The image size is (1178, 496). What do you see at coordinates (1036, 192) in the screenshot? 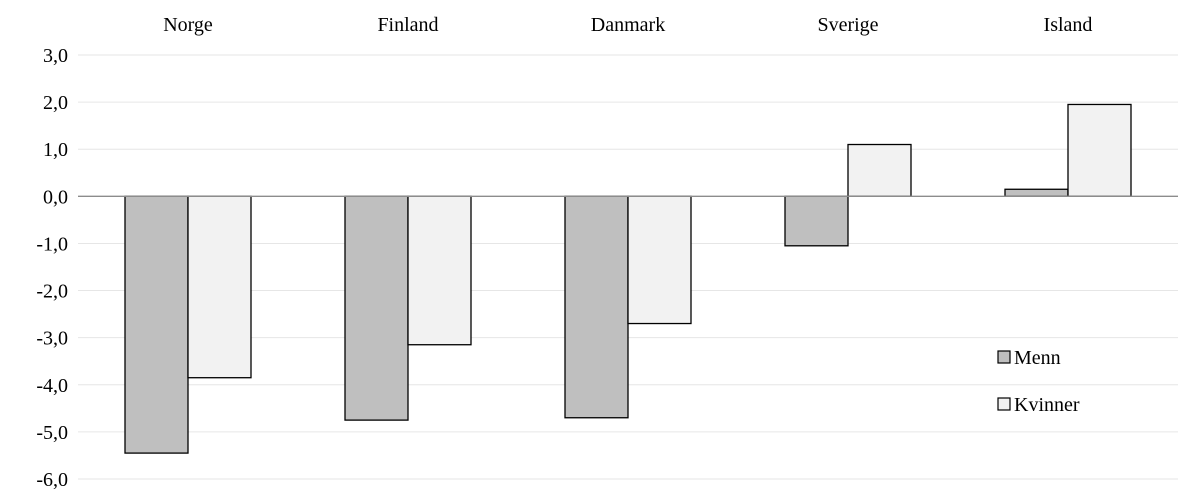
I see `bar-menn-island` at bounding box center [1036, 192].